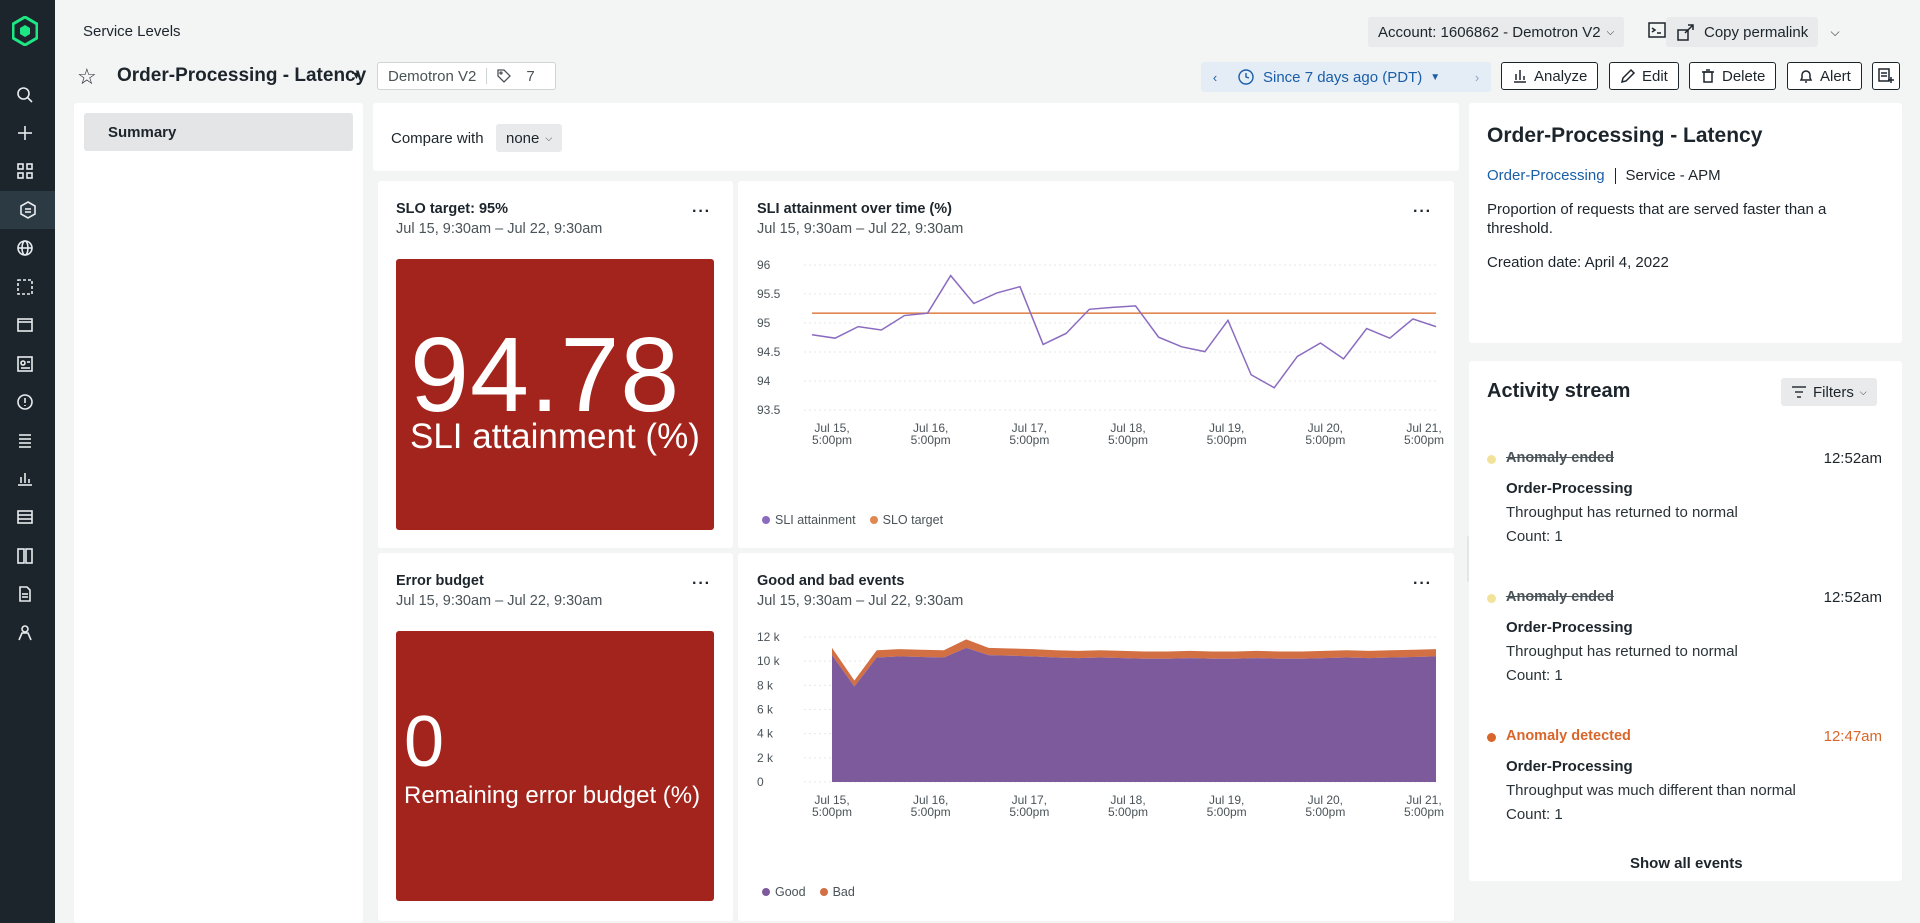  I want to click on sidebar-item-summary: Summary, so click(218, 132).